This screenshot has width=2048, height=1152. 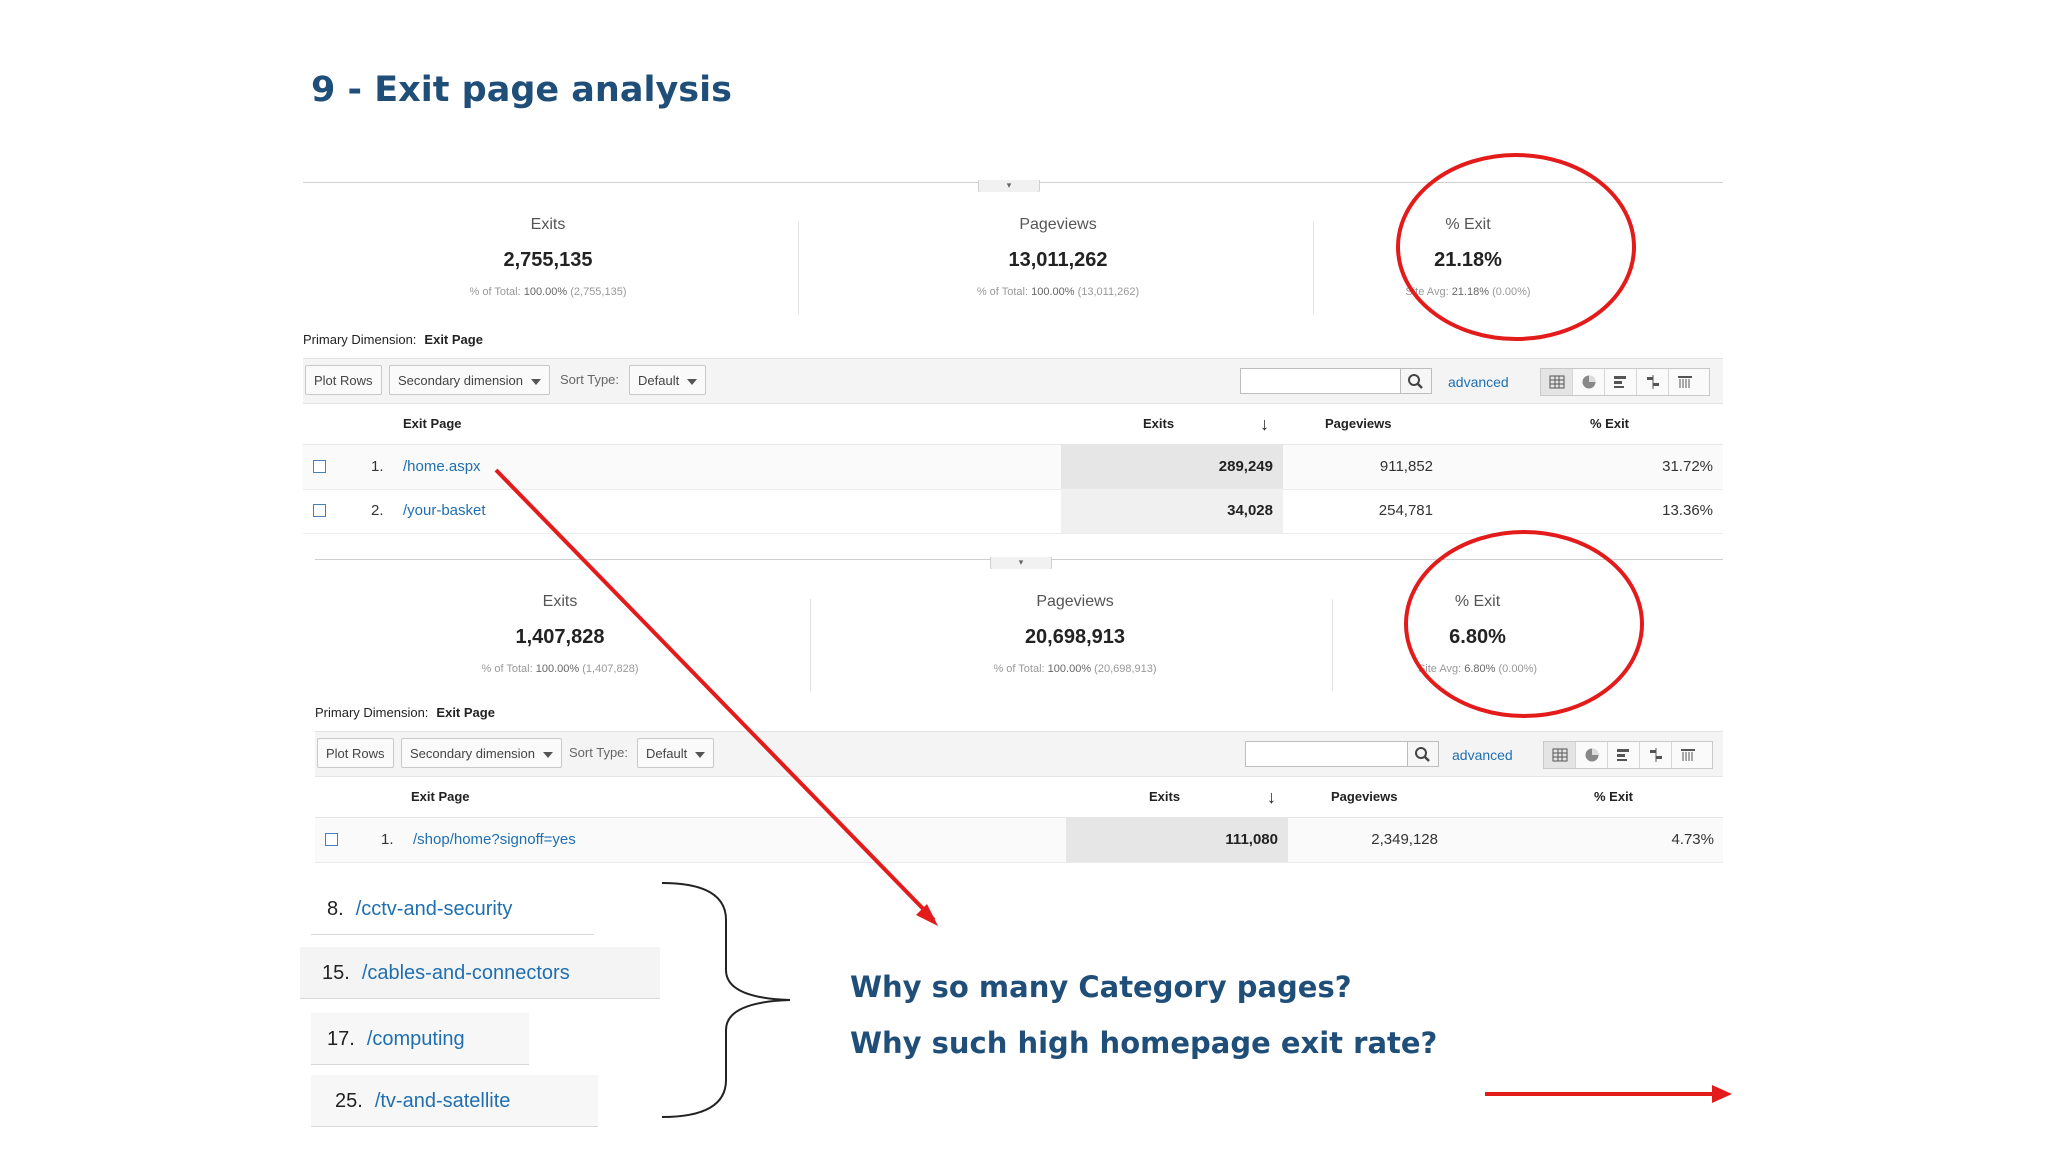 I want to click on metric-subtext: Site Avg: 6.80% (0.00%), so click(x=1477, y=669).